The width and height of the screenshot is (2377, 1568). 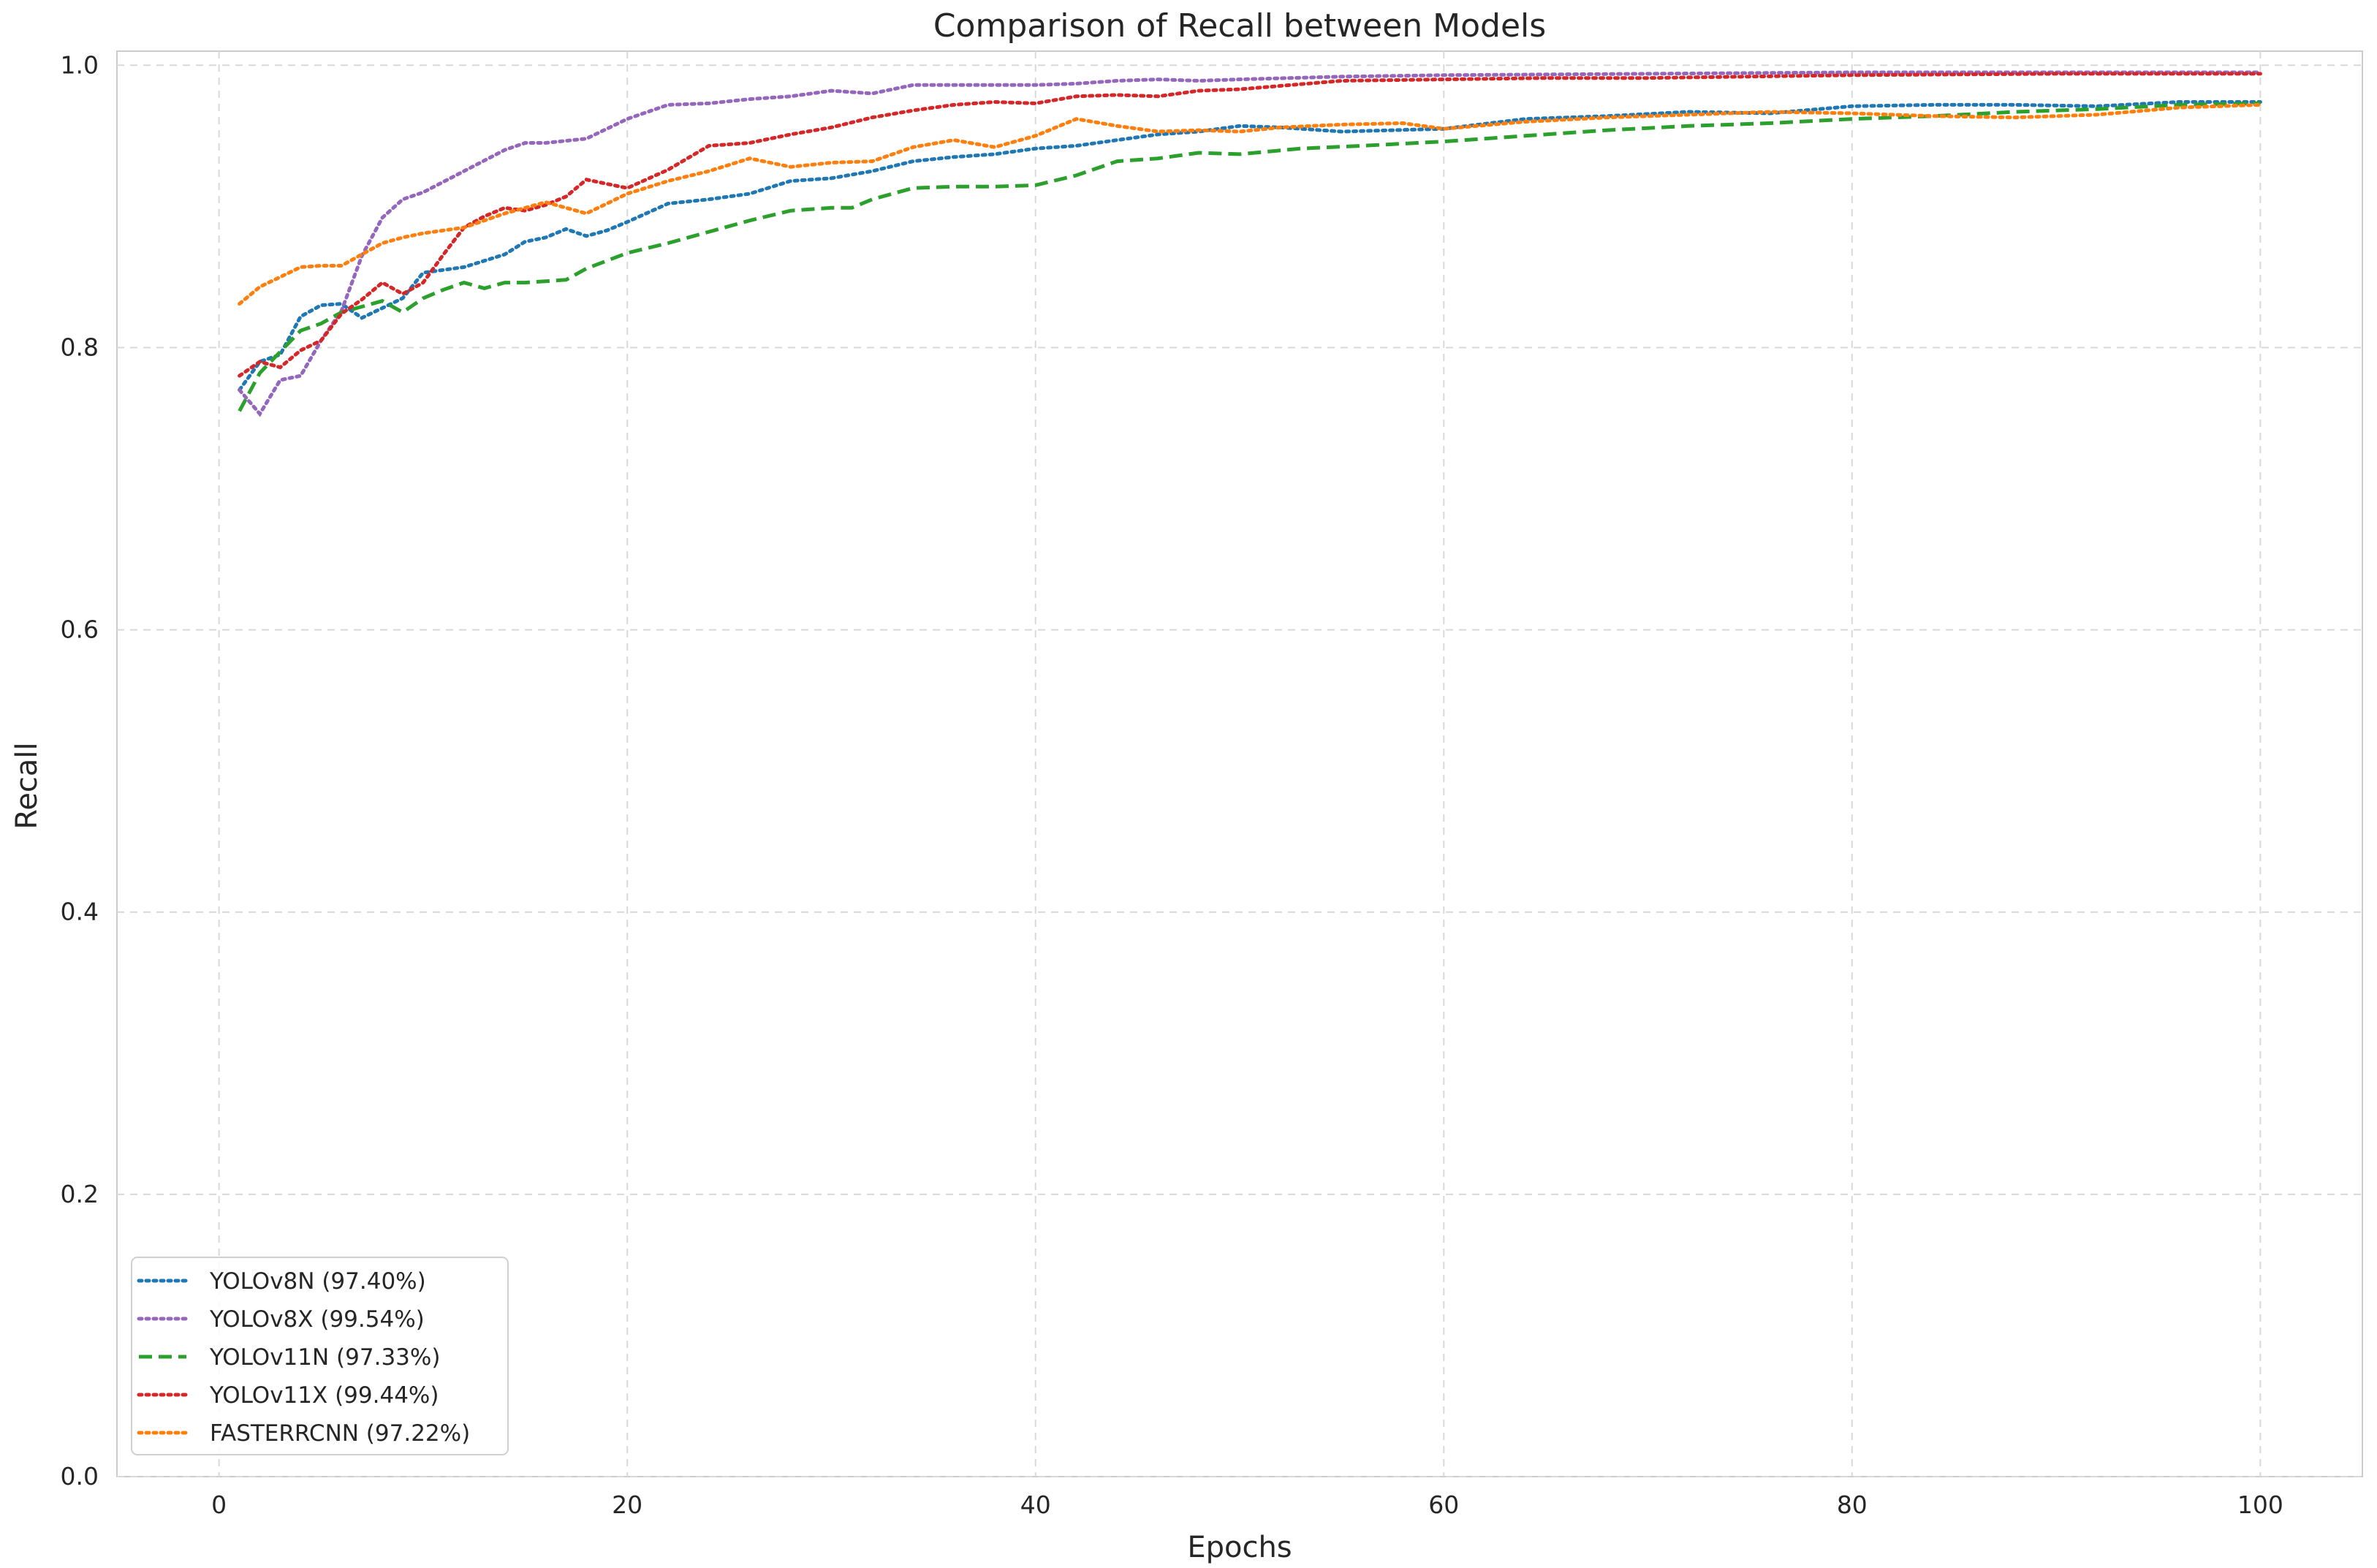 What do you see at coordinates (1240, 1548) in the screenshot?
I see `x-axis-label: Epochs` at bounding box center [1240, 1548].